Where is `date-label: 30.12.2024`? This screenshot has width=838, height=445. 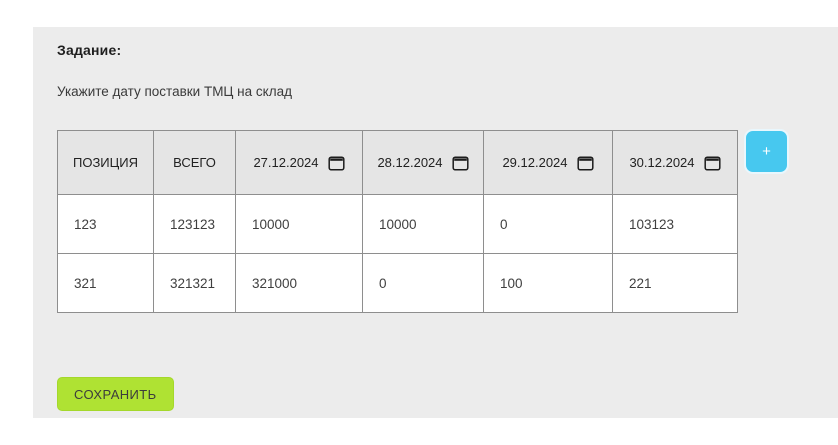
date-label: 30.12.2024 is located at coordinates (662, 162).